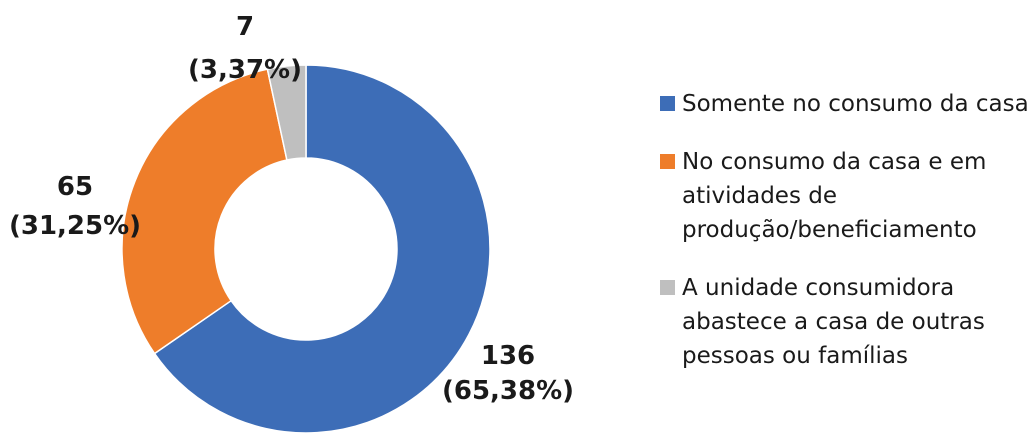  What do you see at coordinates (818, 288) in the screenshot?
I see `legend-label-2-line-0: A unidade consumidora` at bounding box center [818, 288].